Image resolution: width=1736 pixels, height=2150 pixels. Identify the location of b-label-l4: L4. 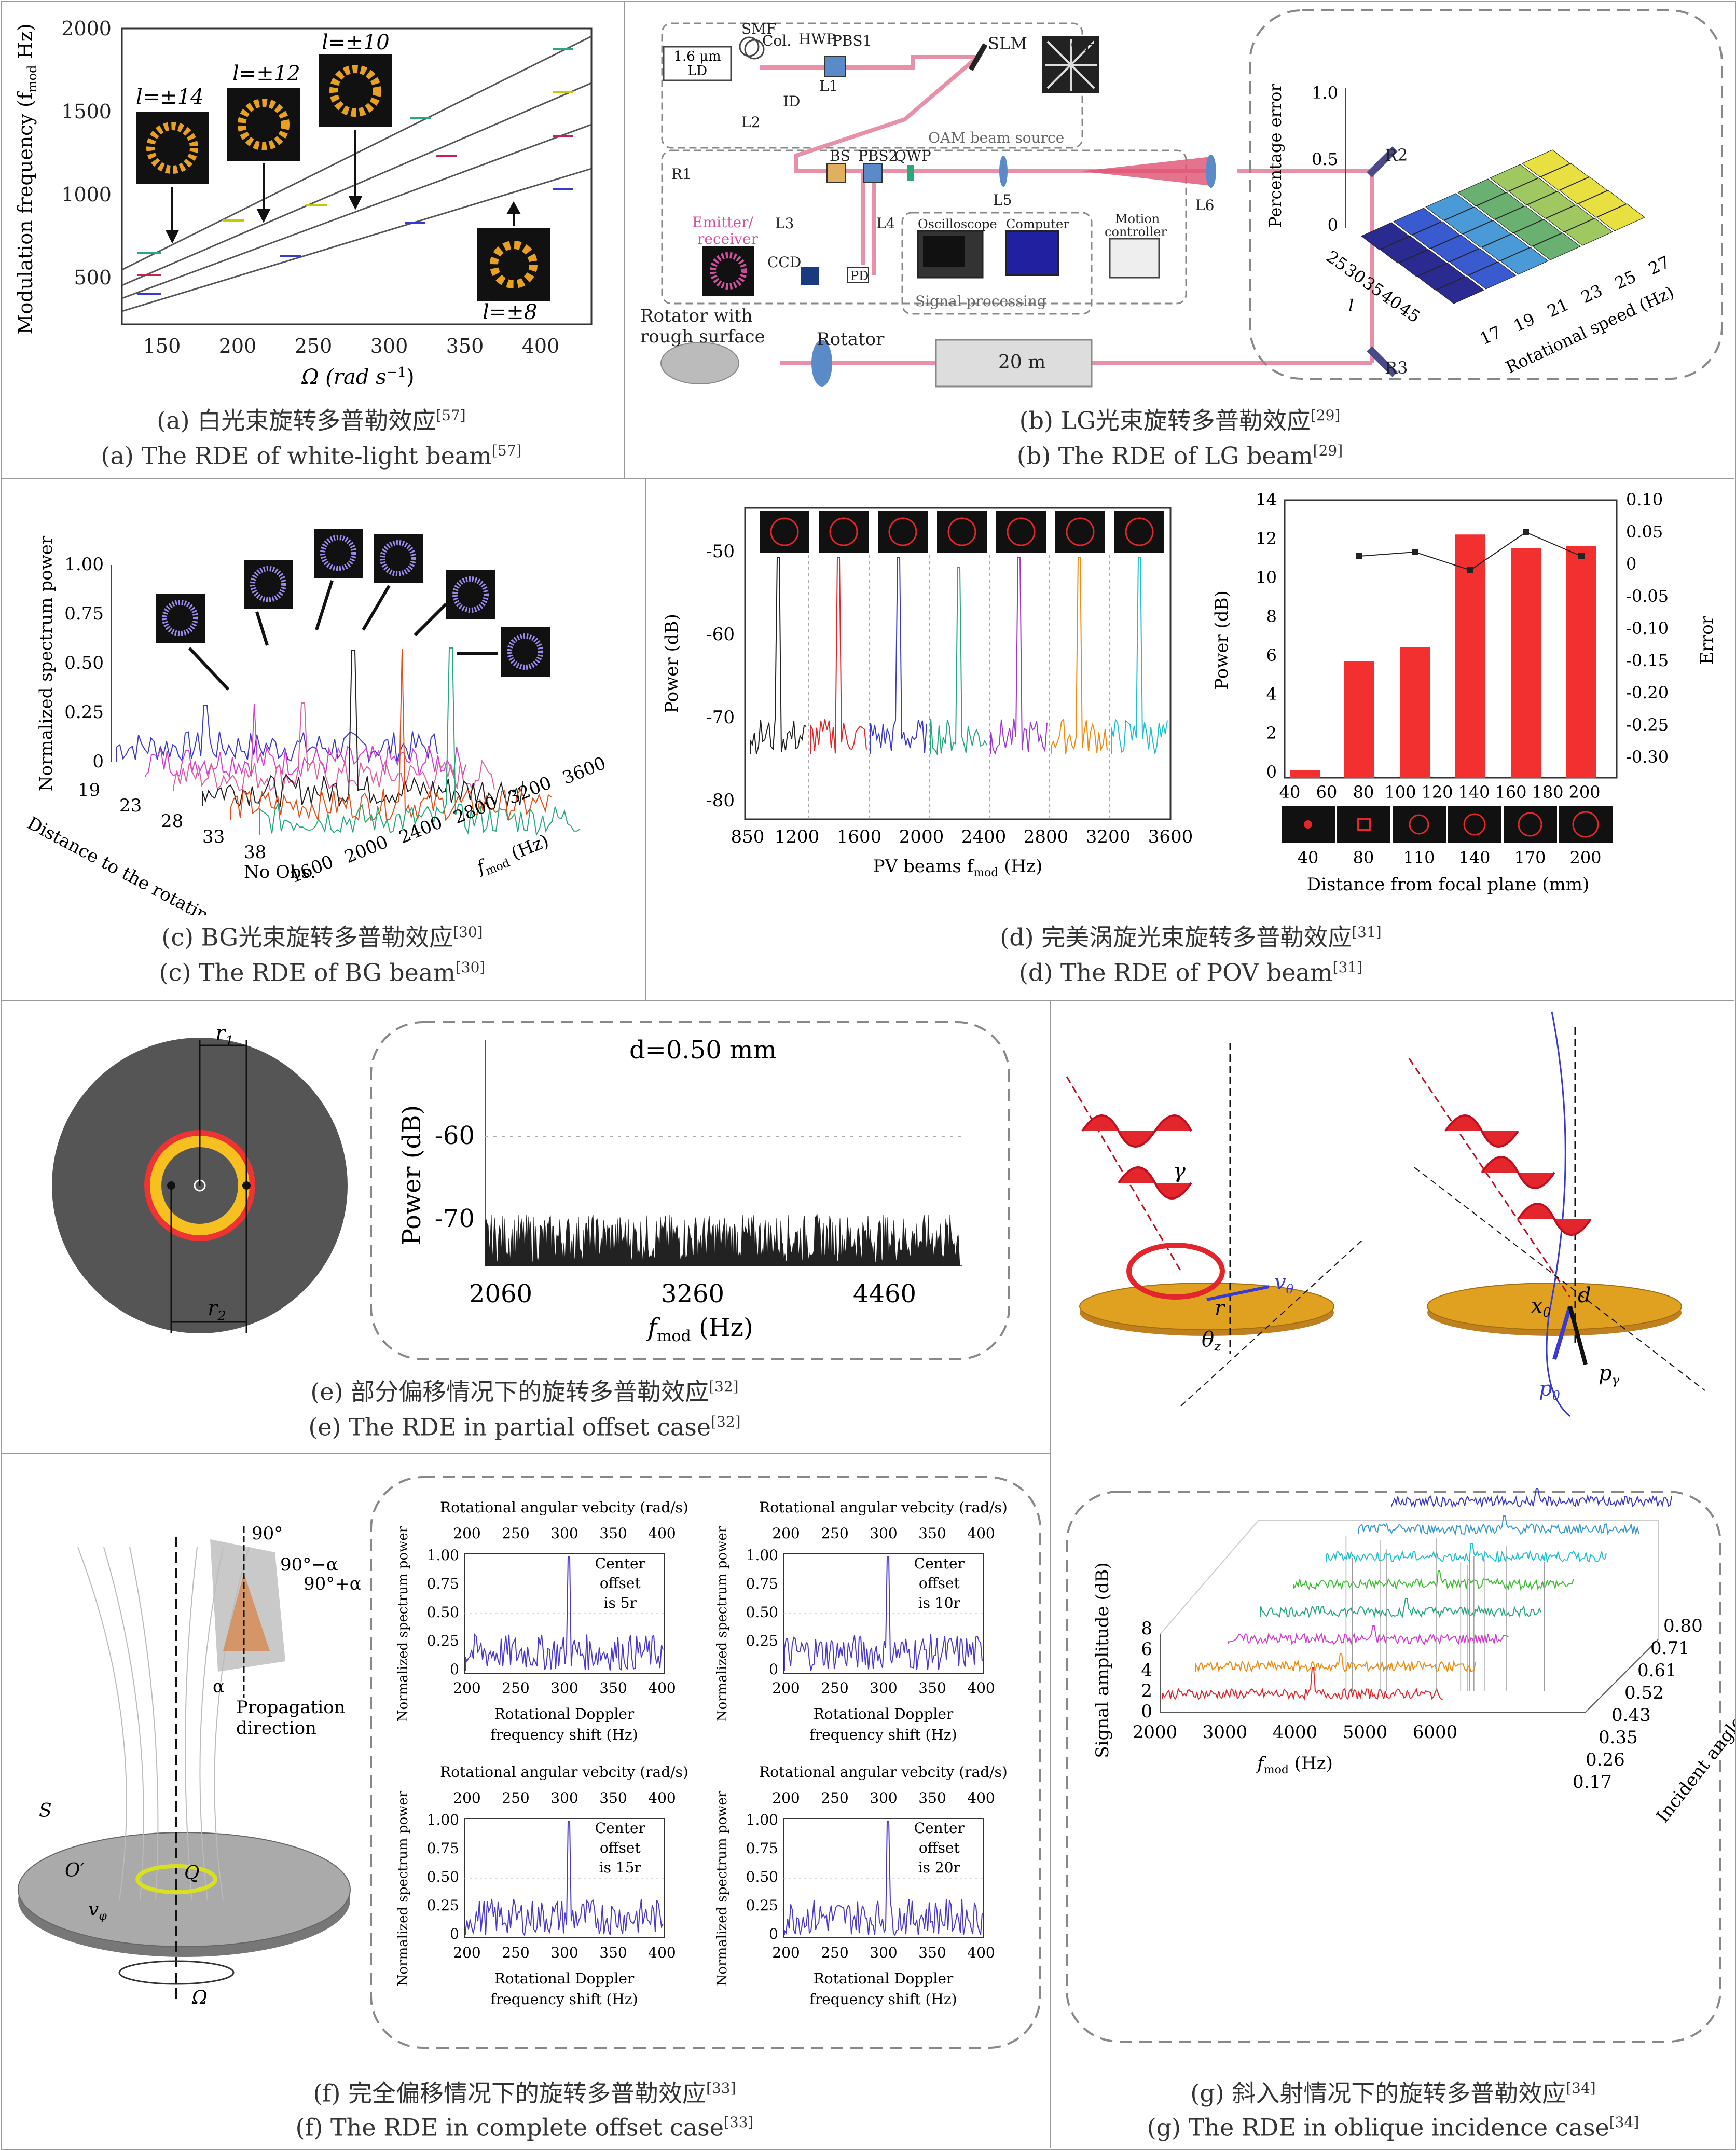
(886, 223).